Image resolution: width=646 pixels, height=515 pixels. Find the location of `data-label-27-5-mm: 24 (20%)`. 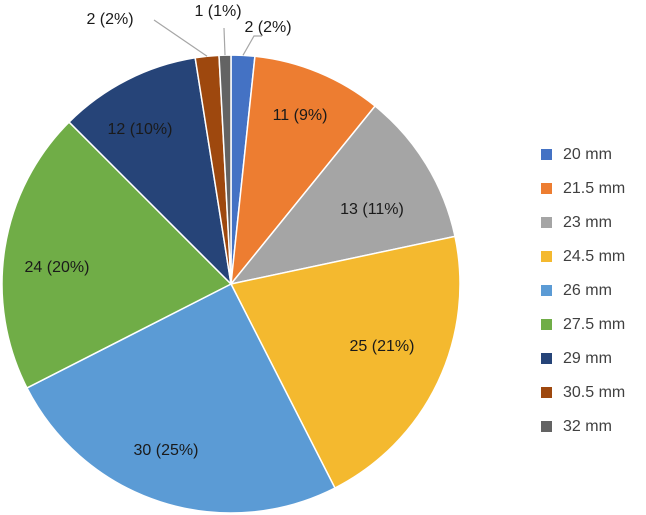

data-label-27-5-mm: 24 (20%) is located at coordinates (57, 267).